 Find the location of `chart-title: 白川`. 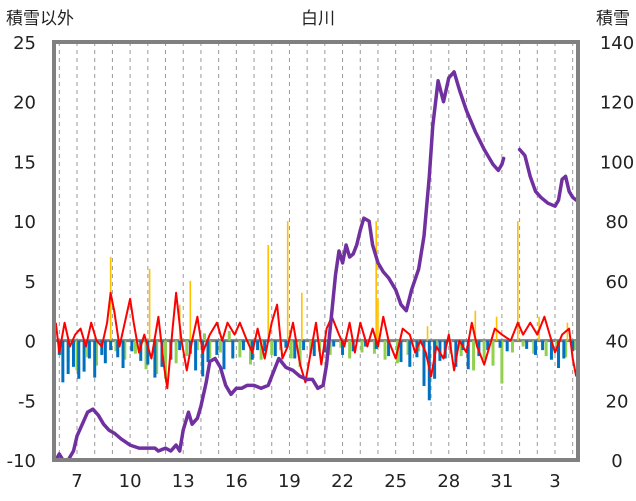

chart-title: 白川 is located at coordinates (318, 19).